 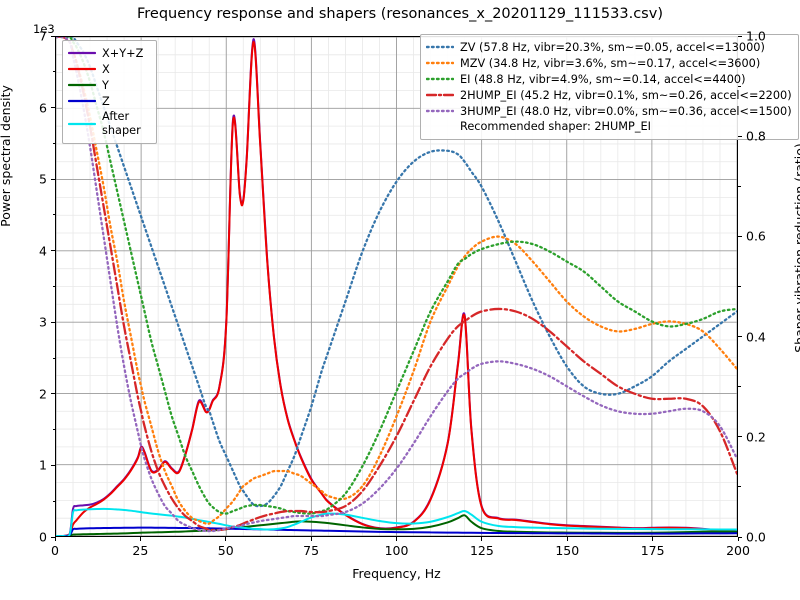 I want to click on series-line-after-shaper, so click(x=396, y=521).